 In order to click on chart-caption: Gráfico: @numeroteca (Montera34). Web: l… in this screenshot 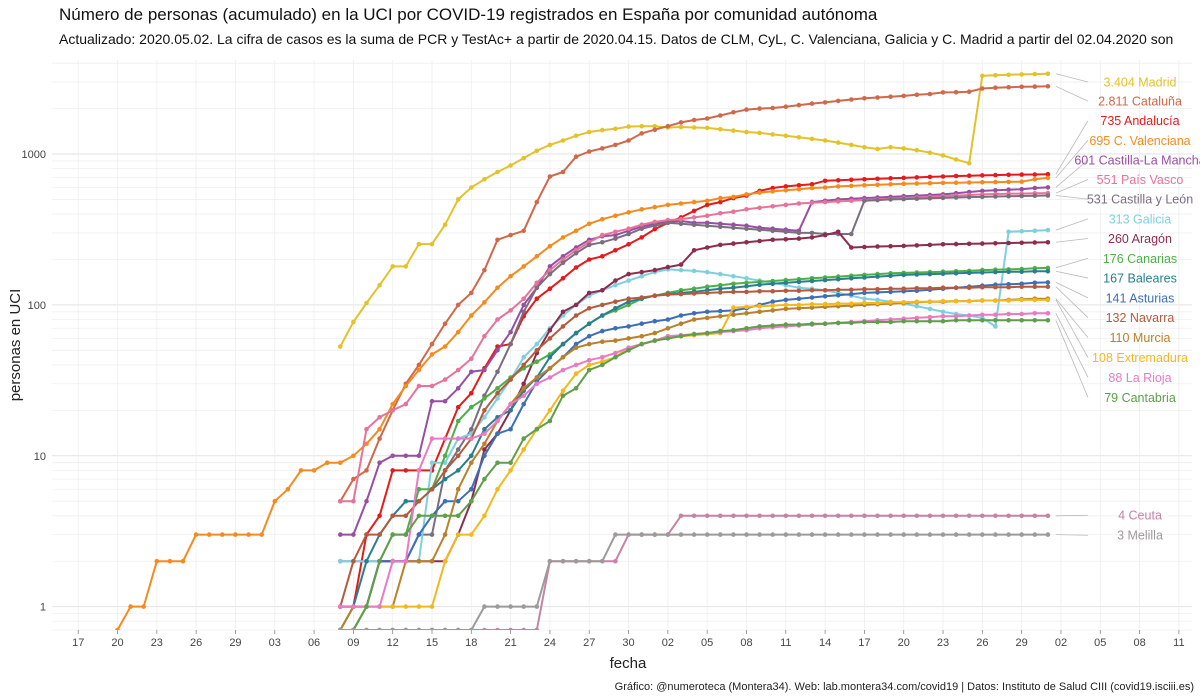, I will do `click(904, 687)`.